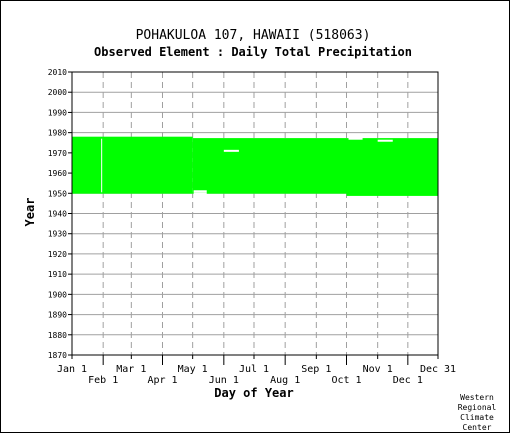  Describe the element at coordinates (57, 92) in the screenshot. I see `y-tick-label: 2000` at that location.